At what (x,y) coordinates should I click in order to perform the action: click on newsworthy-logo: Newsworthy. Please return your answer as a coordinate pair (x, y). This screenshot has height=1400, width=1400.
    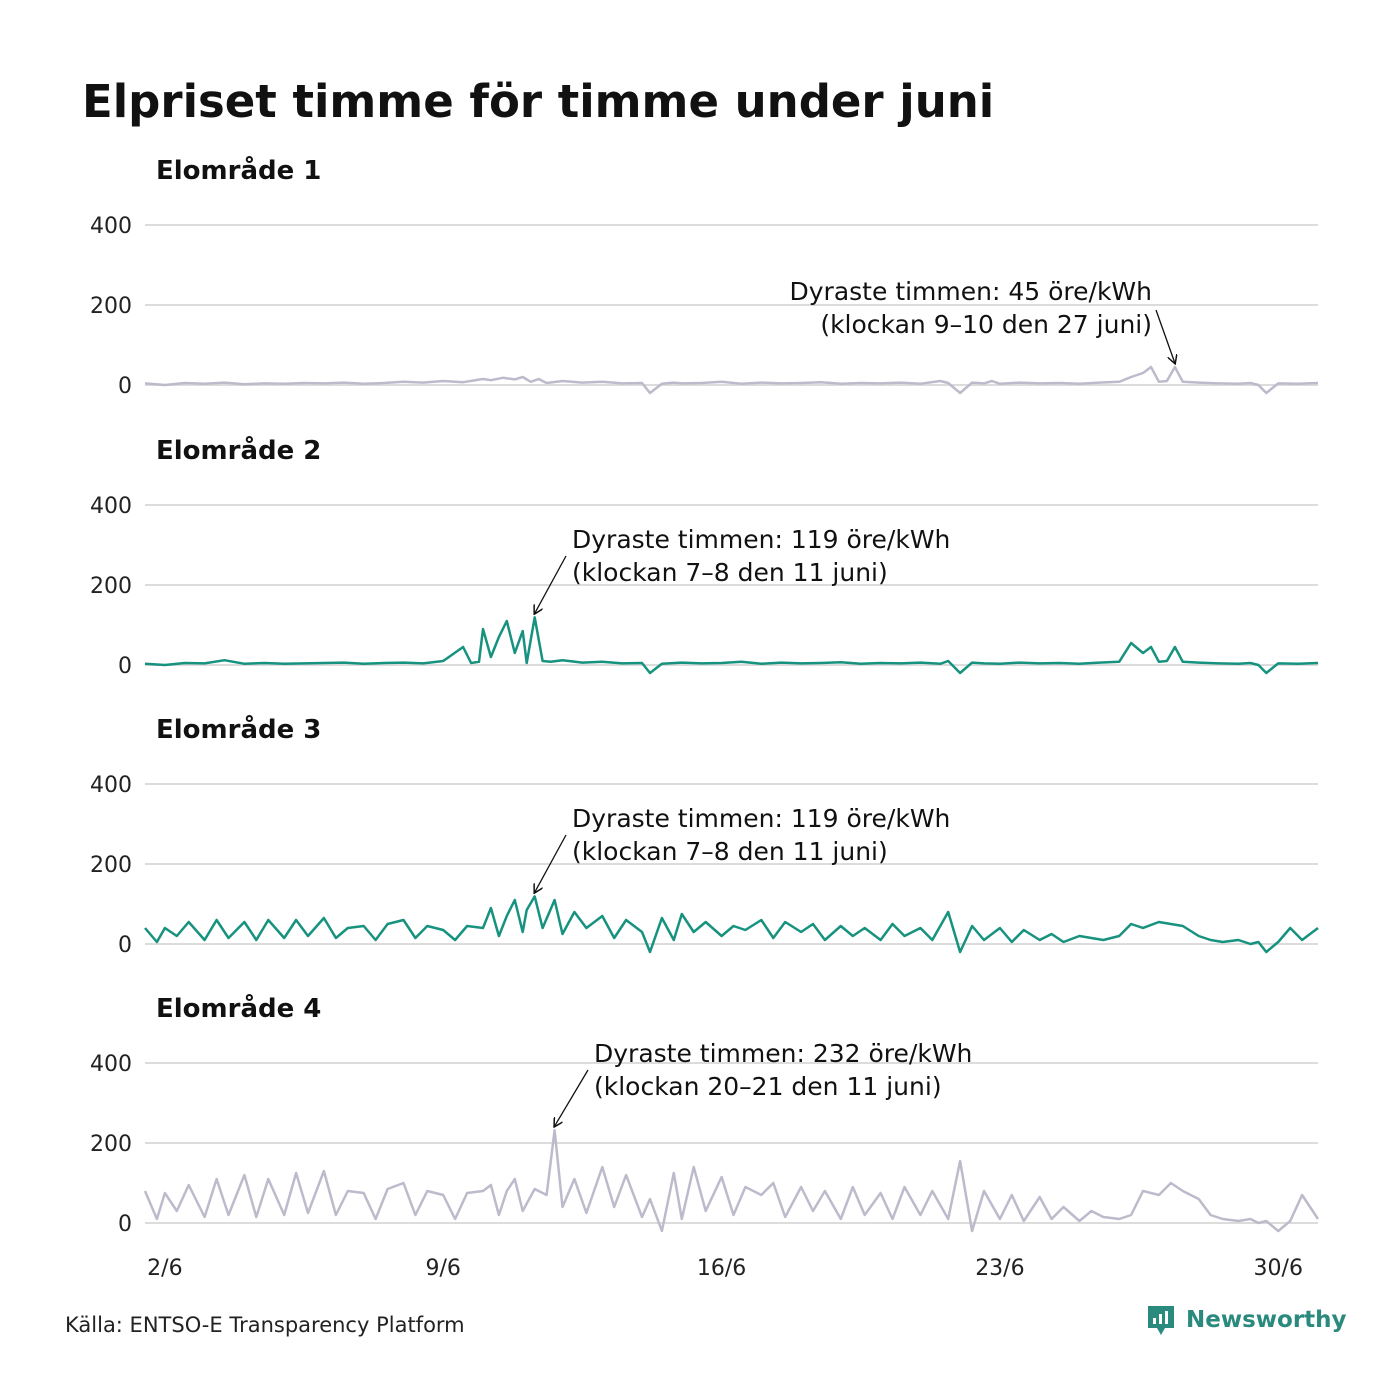
    Looking at the image, I should click on (1247, 1320).